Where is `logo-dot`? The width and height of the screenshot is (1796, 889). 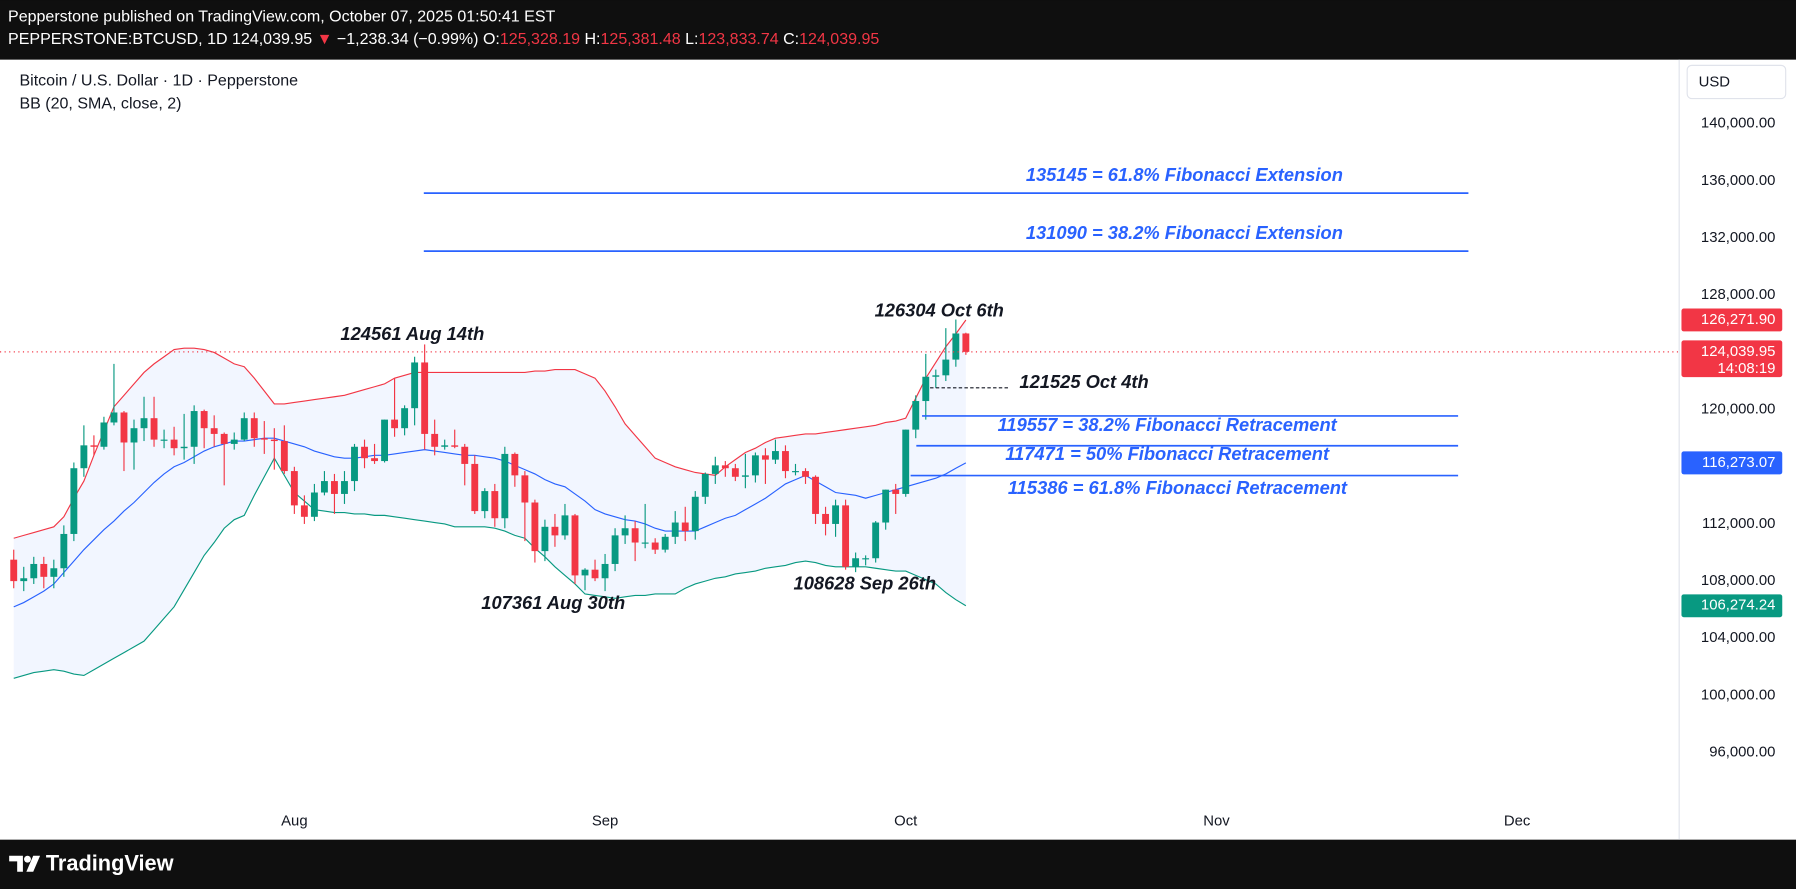 logo-dot is located at coordinates (27, 859).